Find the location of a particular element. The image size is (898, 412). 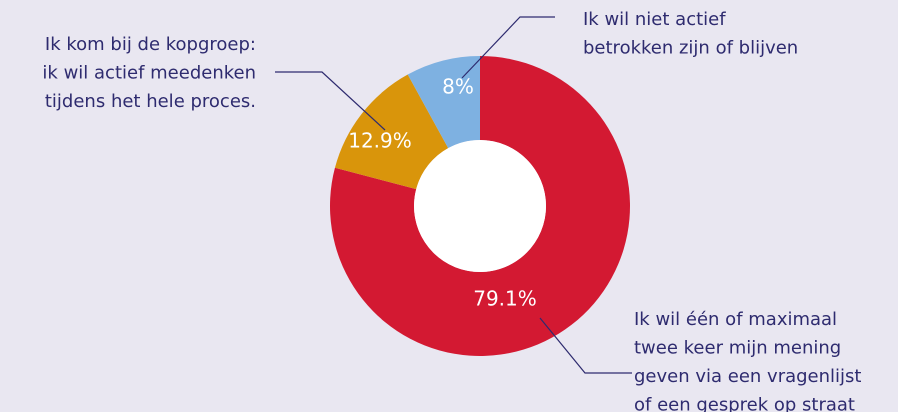

category-label-line: tijdens het hele proces. is located at coordinates (150, 101).